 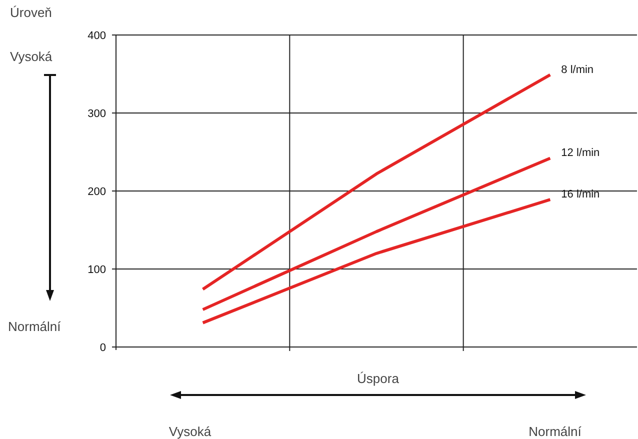 I want to click on x-axis-title: Úspora, so click(x=378, y=378).